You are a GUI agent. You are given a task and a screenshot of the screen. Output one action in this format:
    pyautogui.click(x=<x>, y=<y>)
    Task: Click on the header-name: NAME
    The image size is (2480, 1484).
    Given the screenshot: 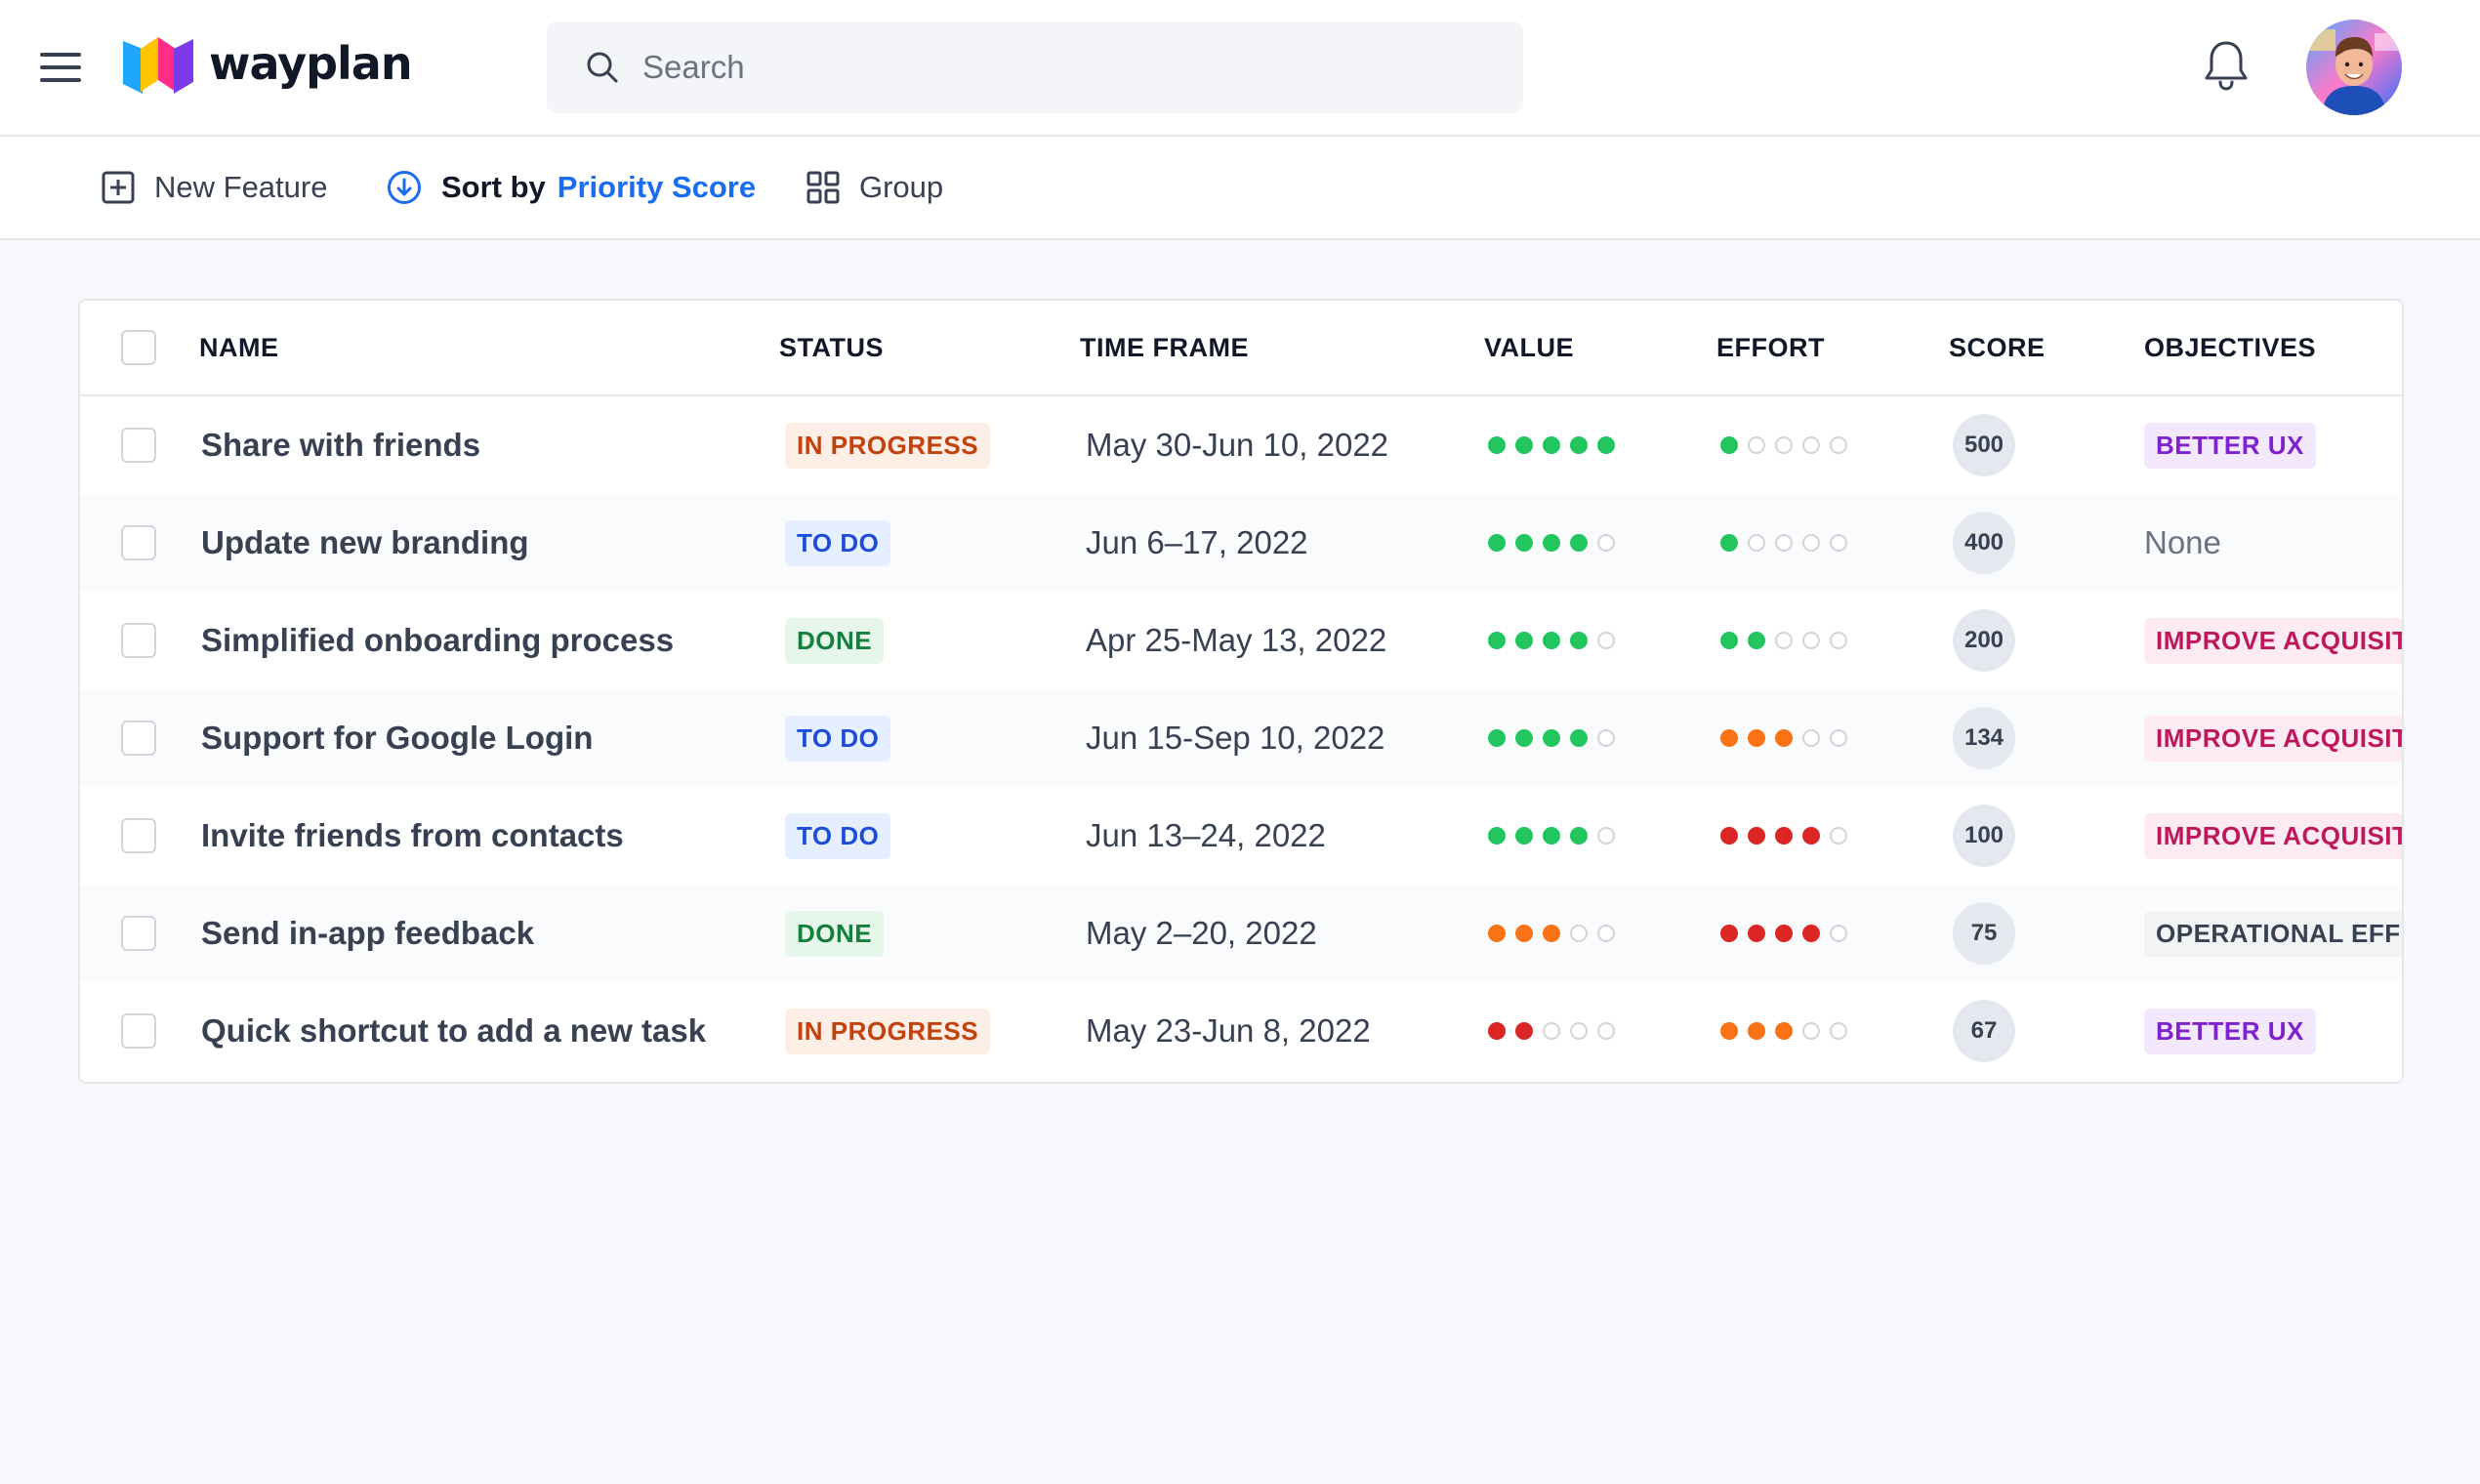 What is the action you would take?
    pyautogui.click(x=239, y=347)
    